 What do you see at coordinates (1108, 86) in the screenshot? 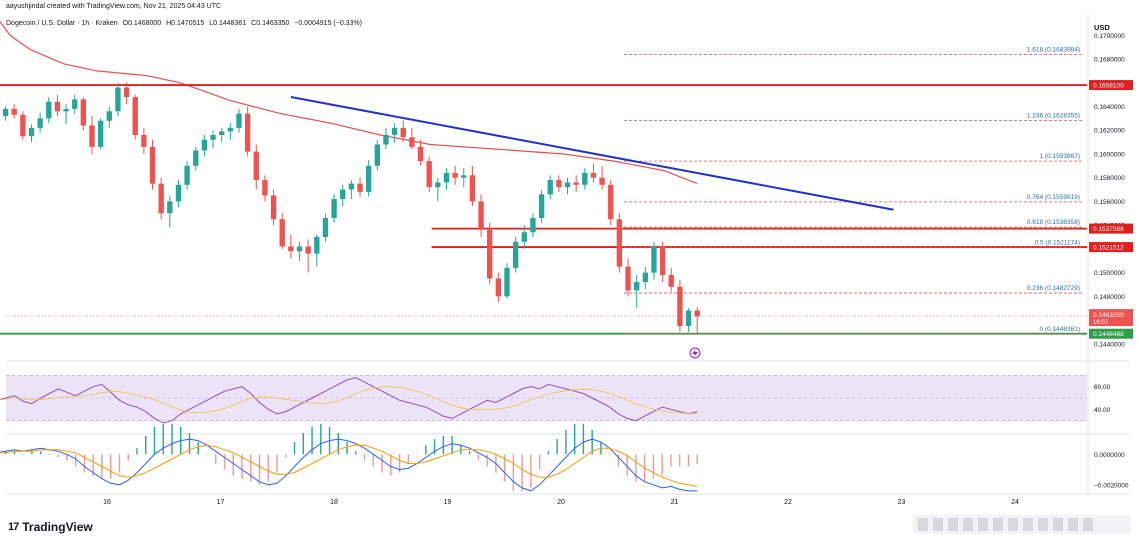
I see `level-price-label: 0.1658100` at bounding box center [1108, 86].